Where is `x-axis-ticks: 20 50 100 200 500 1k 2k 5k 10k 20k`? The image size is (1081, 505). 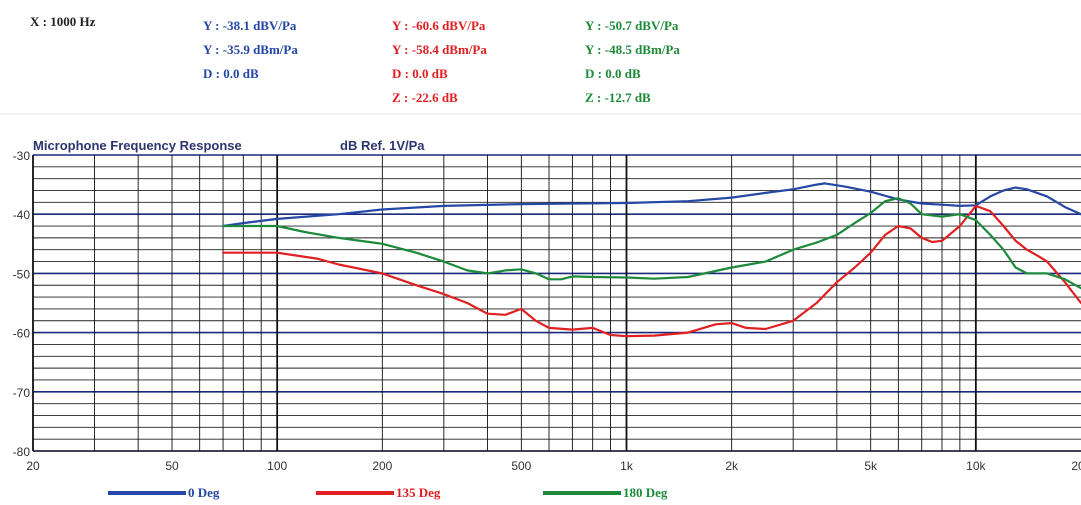
x-axis-ticks: 20 50 100 200 500 1k 2k 5k 10k 20k is located at coordinates (553, 466).